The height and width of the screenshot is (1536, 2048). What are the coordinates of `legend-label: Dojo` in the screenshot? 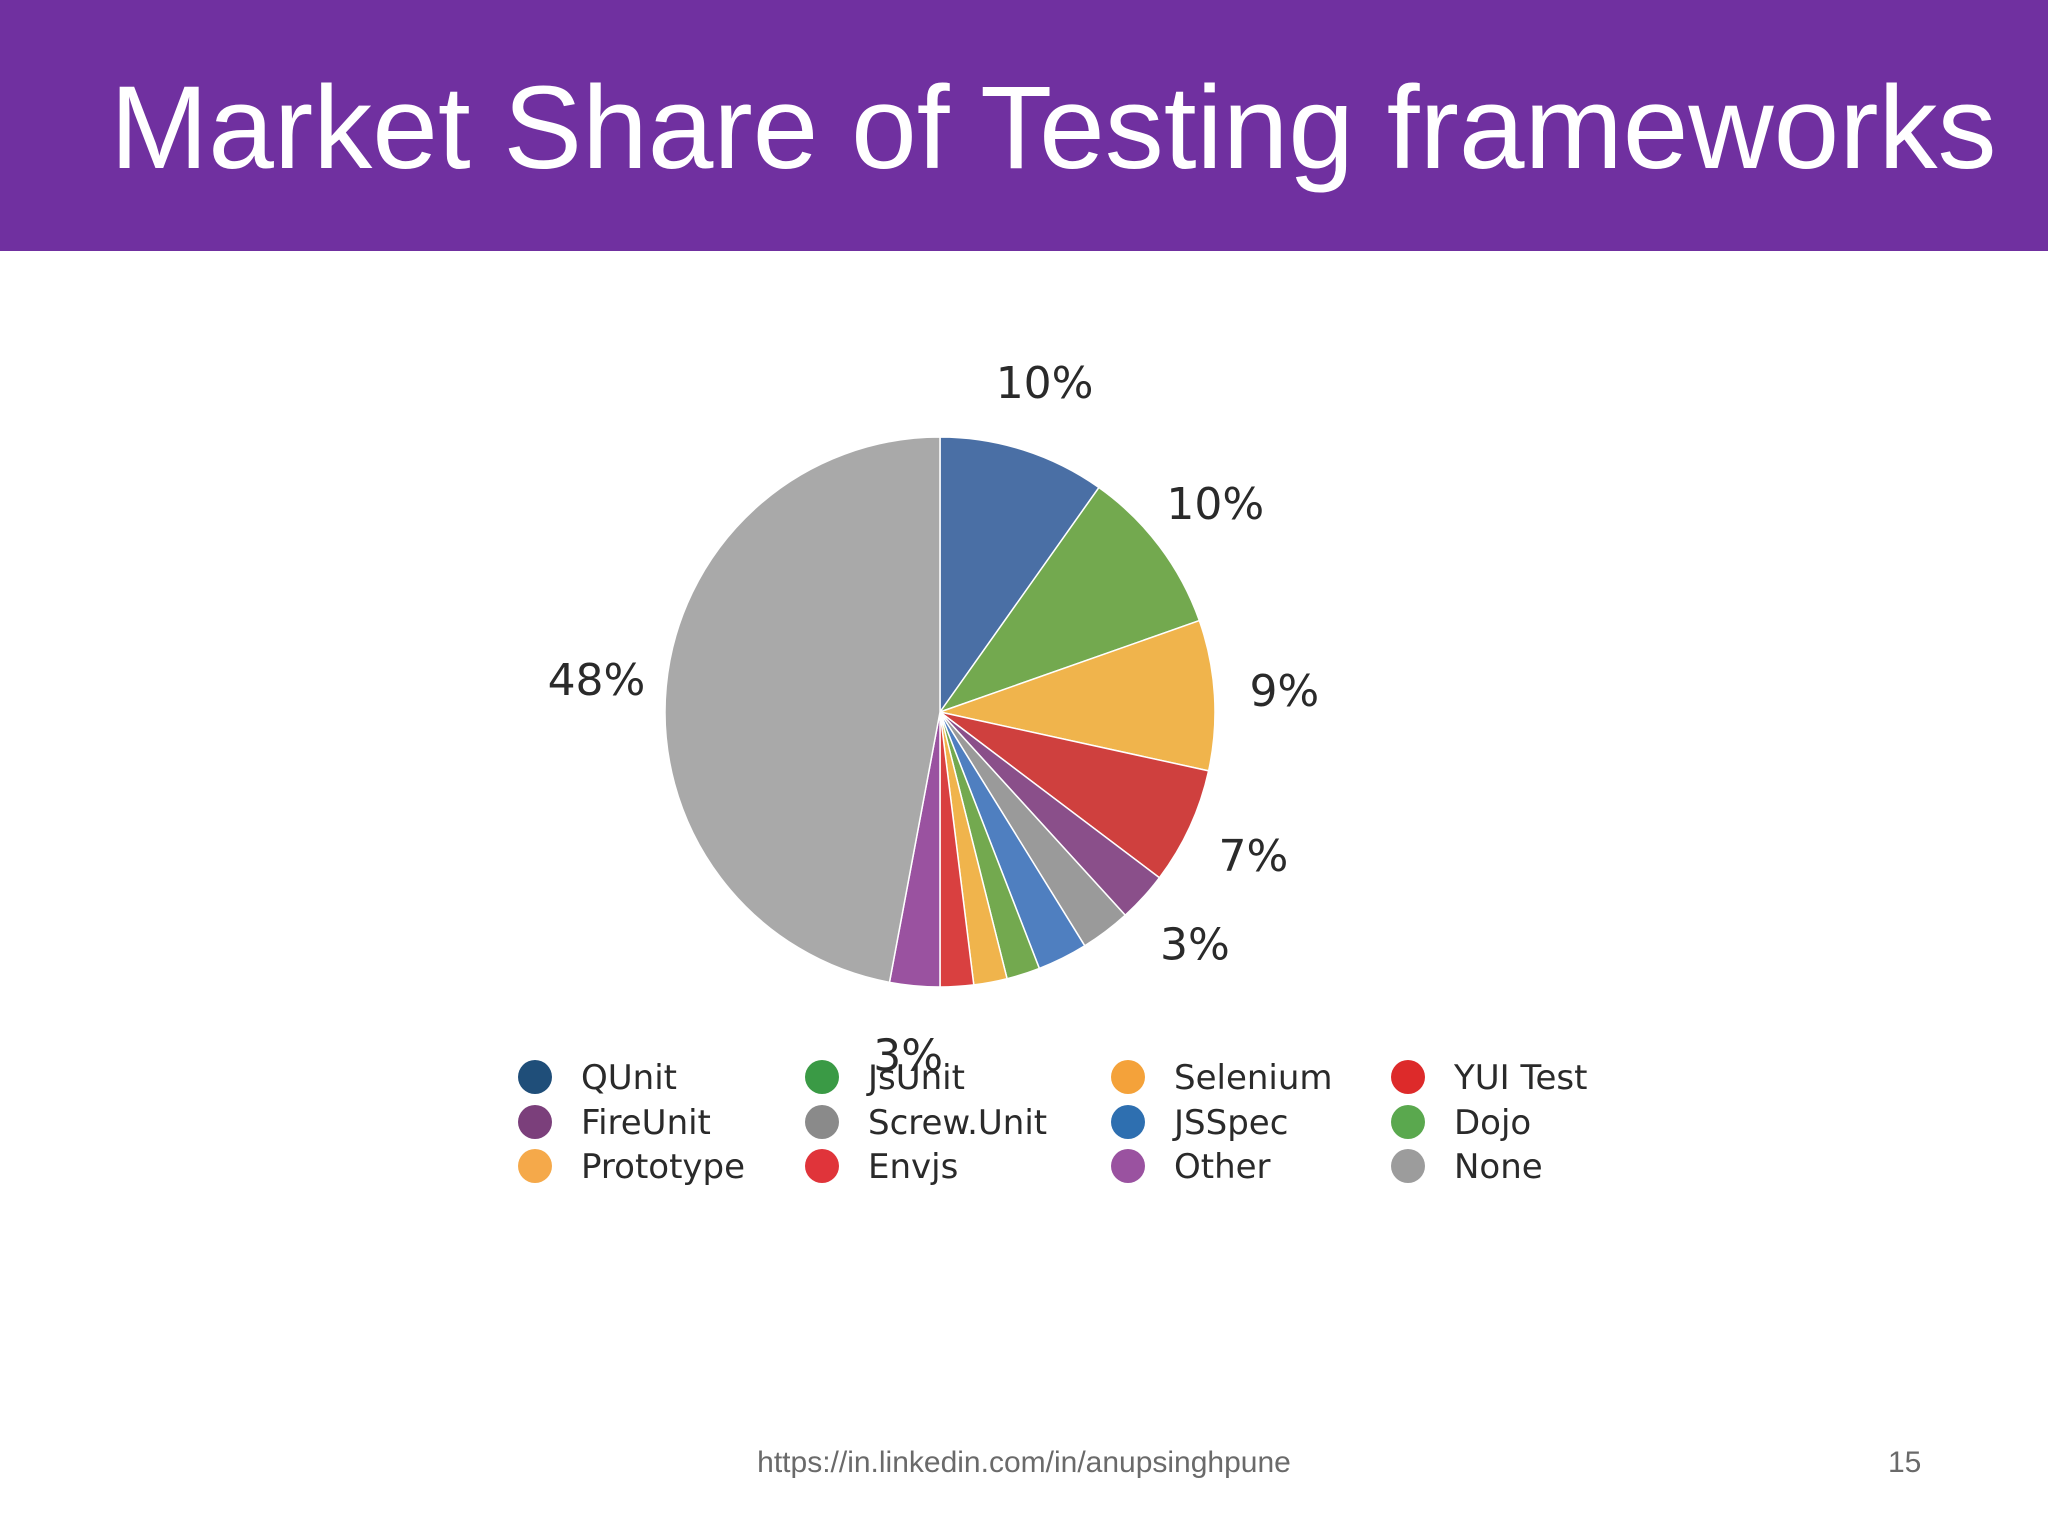 It's located at (1492, 1123).